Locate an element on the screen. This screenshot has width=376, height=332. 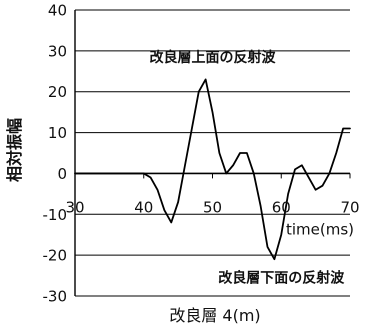
x-tick-label: 50 is located at coordinates (212, 207).